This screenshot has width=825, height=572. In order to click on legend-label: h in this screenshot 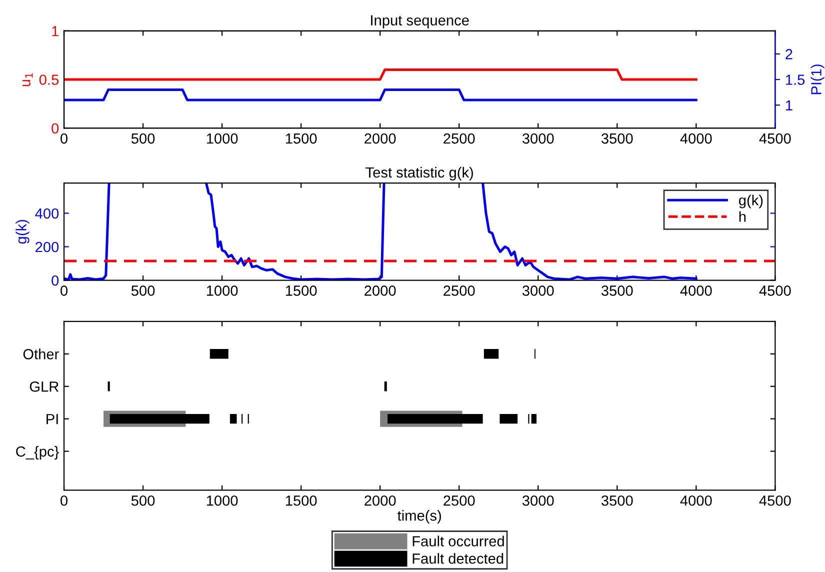, I will do `click(742, 216)`.